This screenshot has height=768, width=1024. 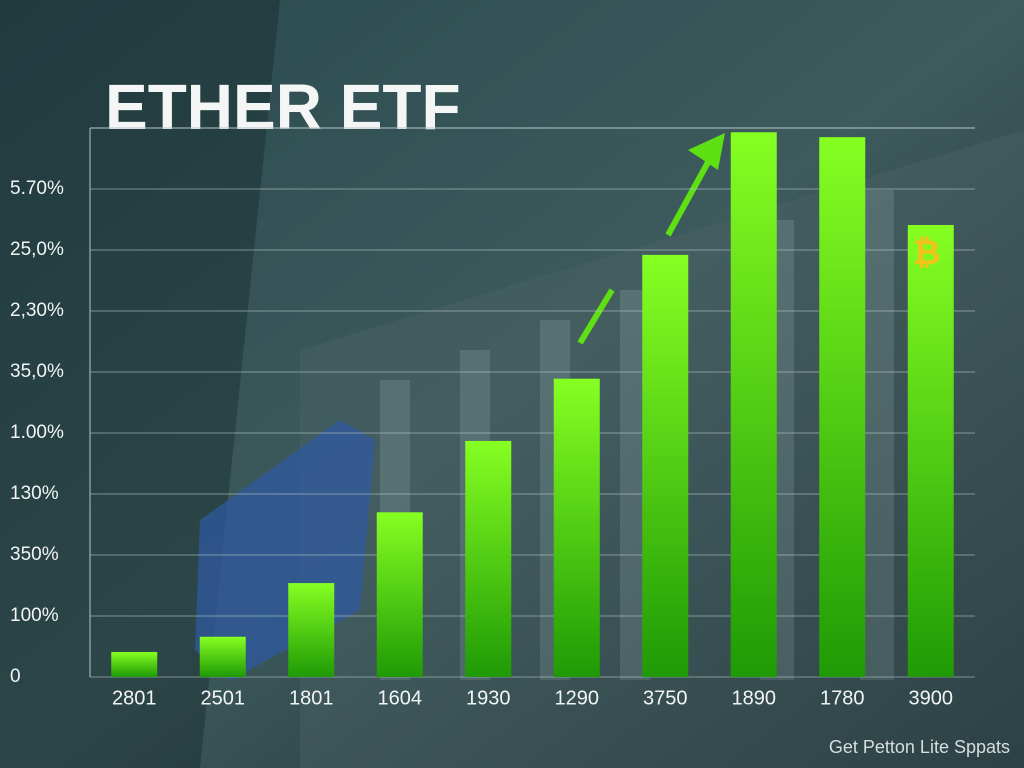 I want to click on y-tick-label: 1.00%, so click(x=37, y=432).